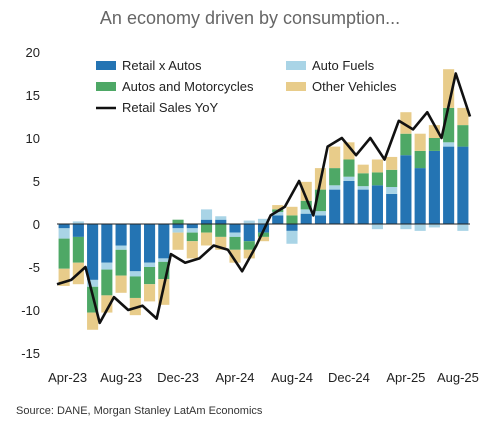 This screenshot has width=500, height=428. What do you see at coordinates (36, 181) in the screenshot?
I see `y-tick-label: 5` at bounding box center [36, 181].